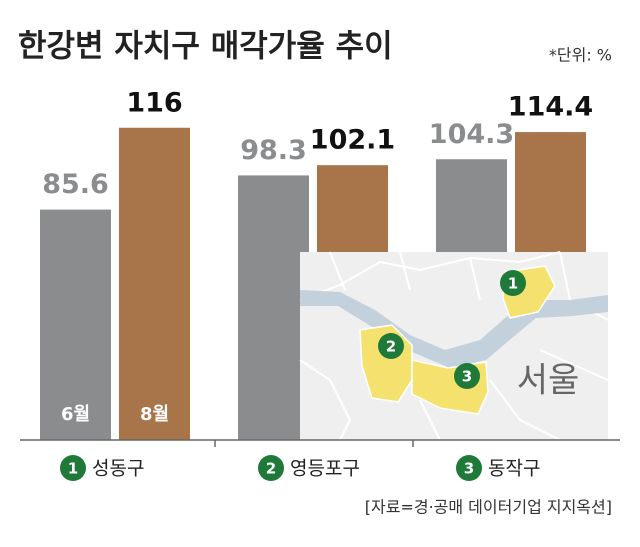 This screenshot has height=547, width=640. Describe the element at coordinates (205, 47) in the screenshot. I see `chart-title: 한강변 자치구 매각가율 추이` at that location.